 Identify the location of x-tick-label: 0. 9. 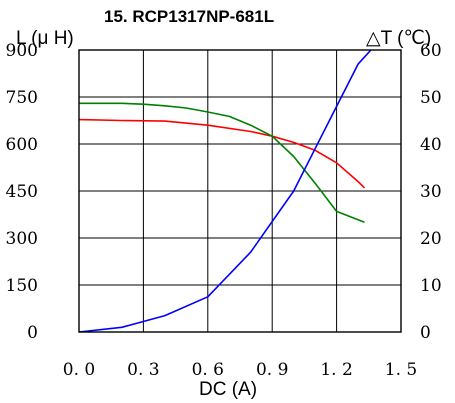
(272, 370).